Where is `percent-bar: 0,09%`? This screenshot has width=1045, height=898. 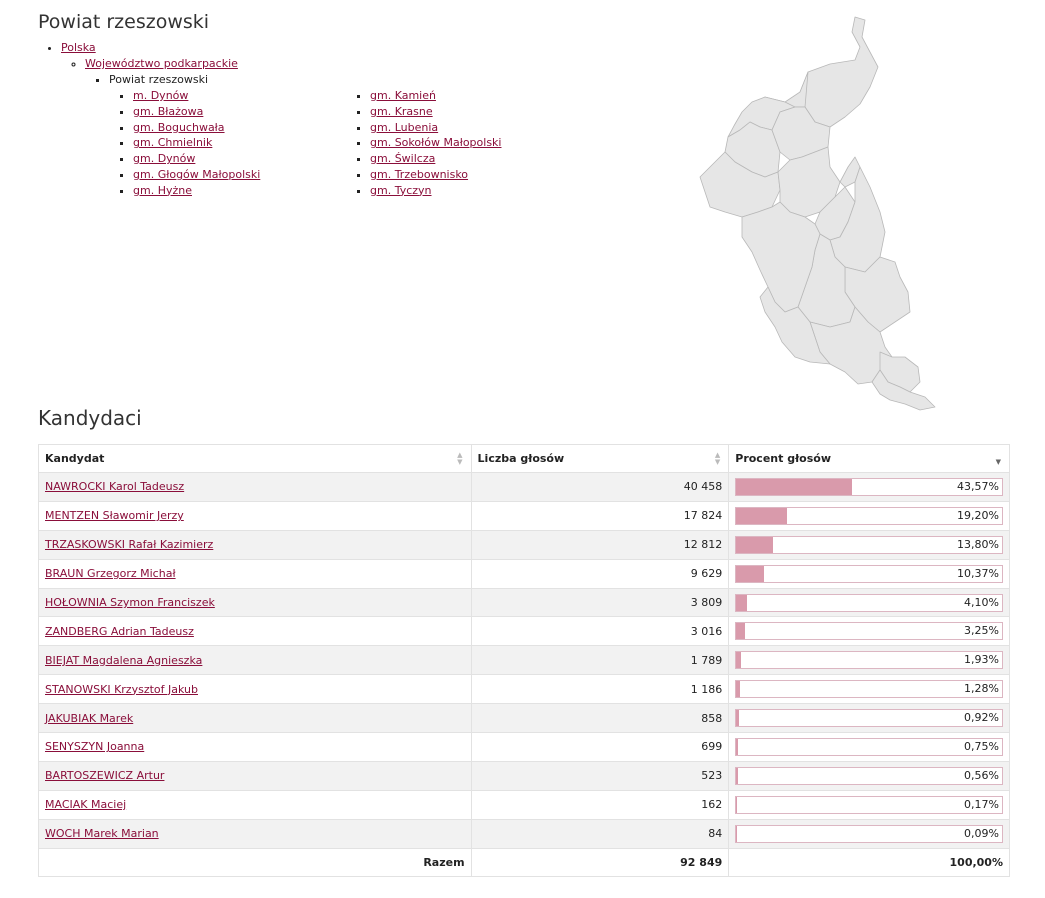
percent-bar: 0,09% is located at coordinates (869, 833).